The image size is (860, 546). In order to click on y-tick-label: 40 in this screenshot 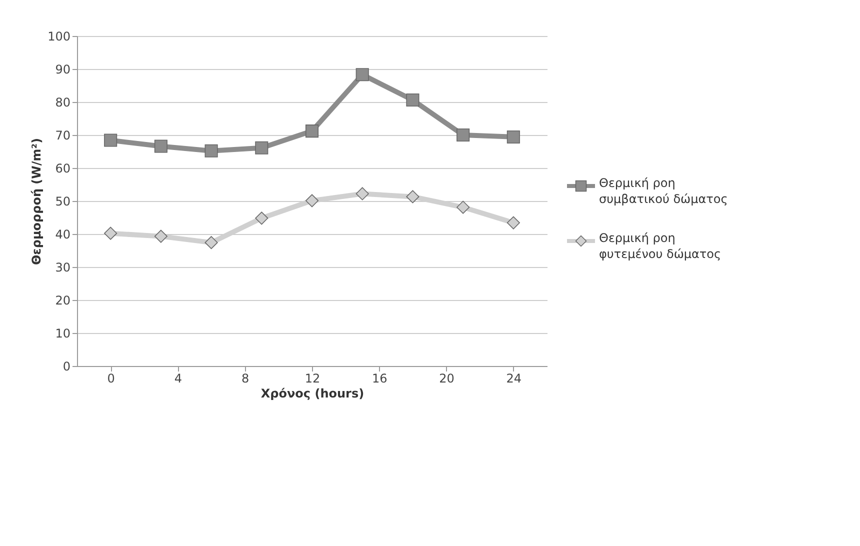, I will do `click(62, 235)`.